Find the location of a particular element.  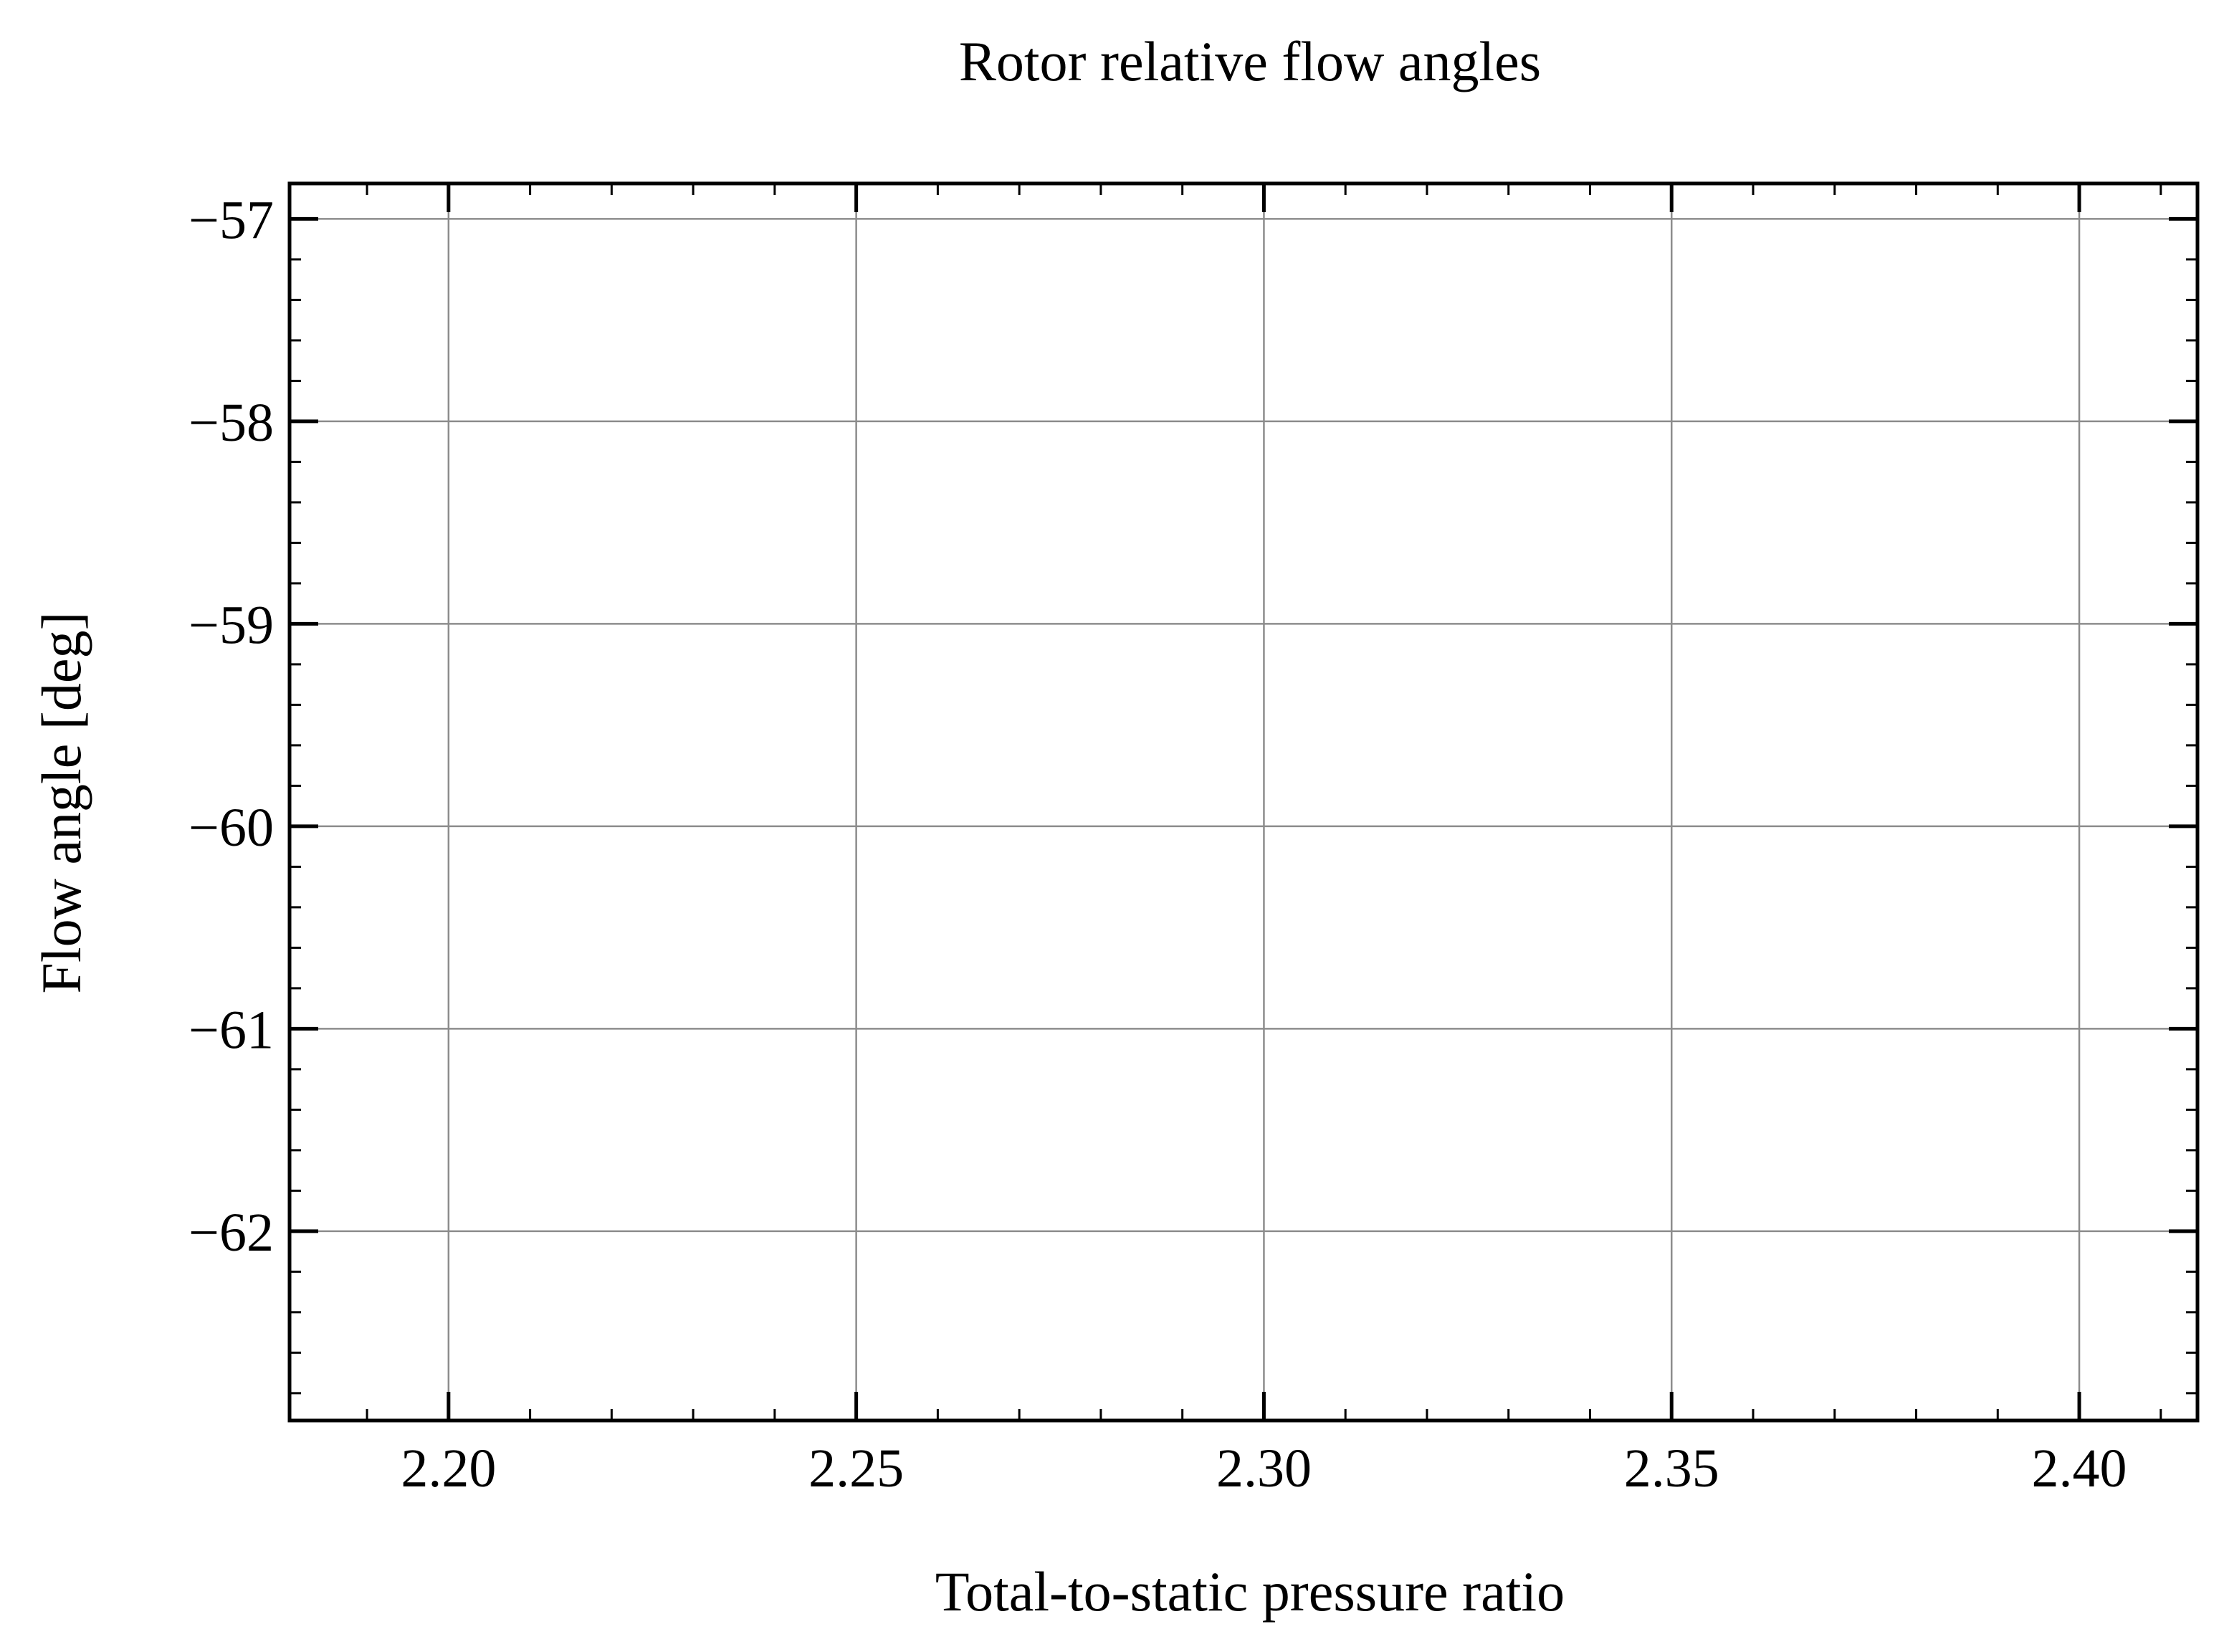

y-tick-label: −62 is located at coordinates (231, 1233).